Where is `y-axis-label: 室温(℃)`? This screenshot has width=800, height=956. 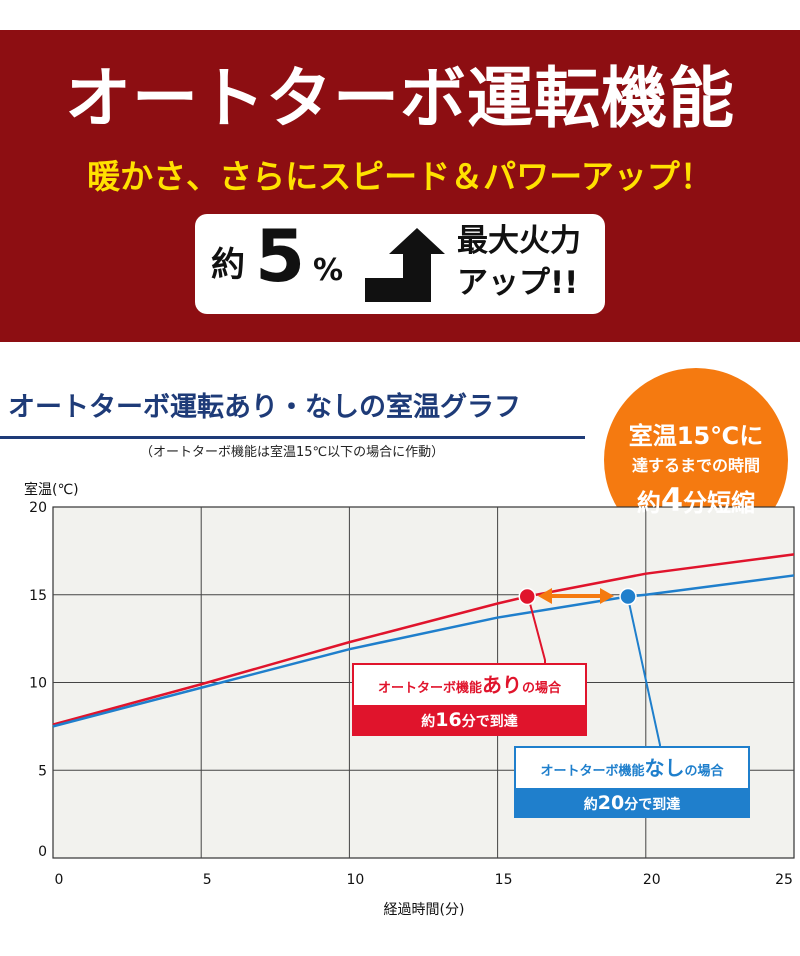 y-axis-label: 室温(℃) is located at coordinates (51, 489).